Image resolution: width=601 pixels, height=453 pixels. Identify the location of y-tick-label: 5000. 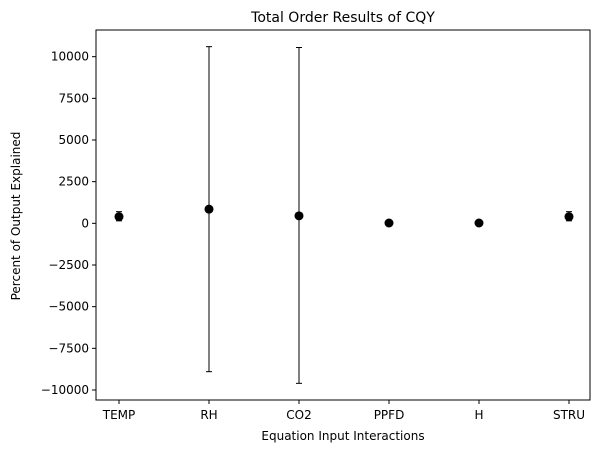
(73, 140).